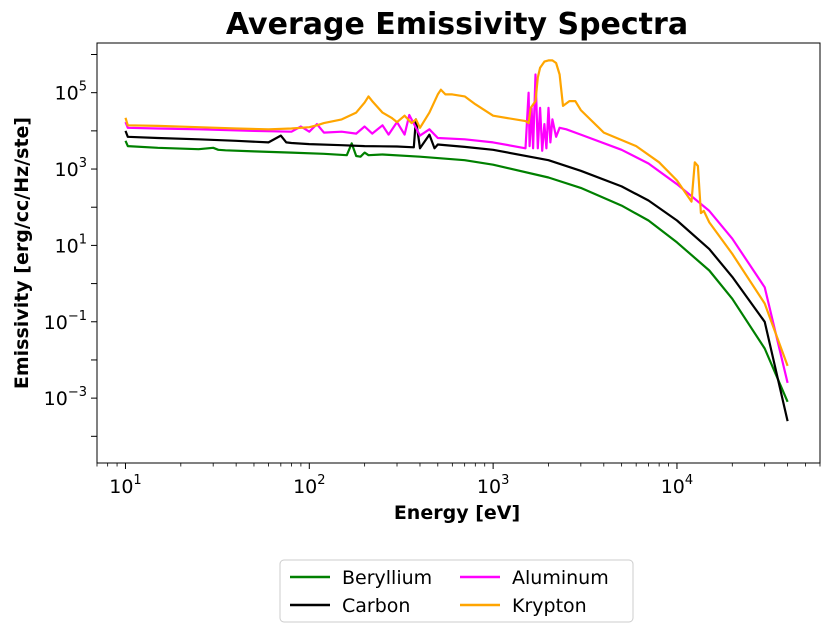 Image resolution: width=830 pixels, height=635 pixels. What do you see at coordinates (458, 480) in the screenshot?
I see `x-axis: 10¹ 10² 10³ 10⁴` at bounding box center [458, 480].